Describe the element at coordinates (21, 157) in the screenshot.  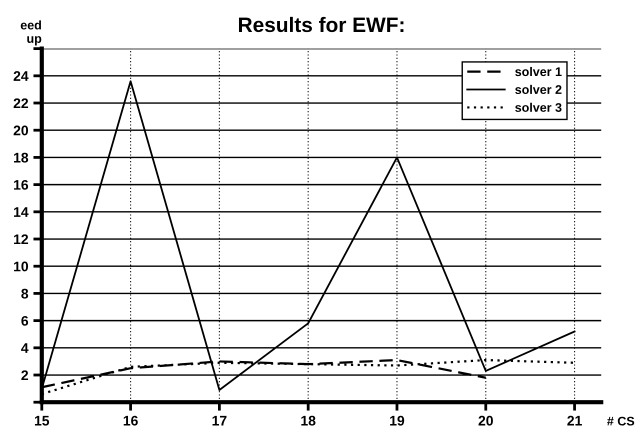
I see `y-tick-label: 18` at that location.